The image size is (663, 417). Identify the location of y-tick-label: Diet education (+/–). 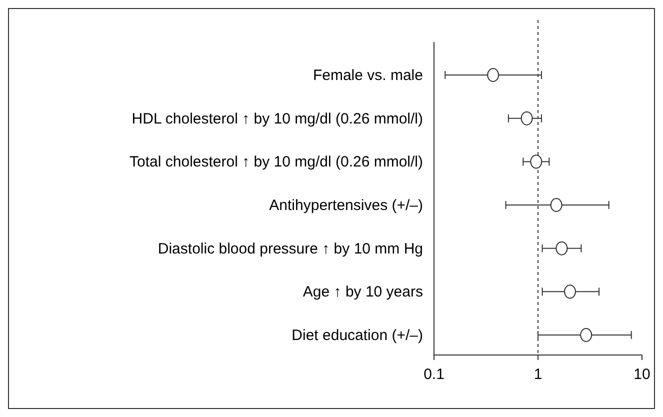
(357, 335).